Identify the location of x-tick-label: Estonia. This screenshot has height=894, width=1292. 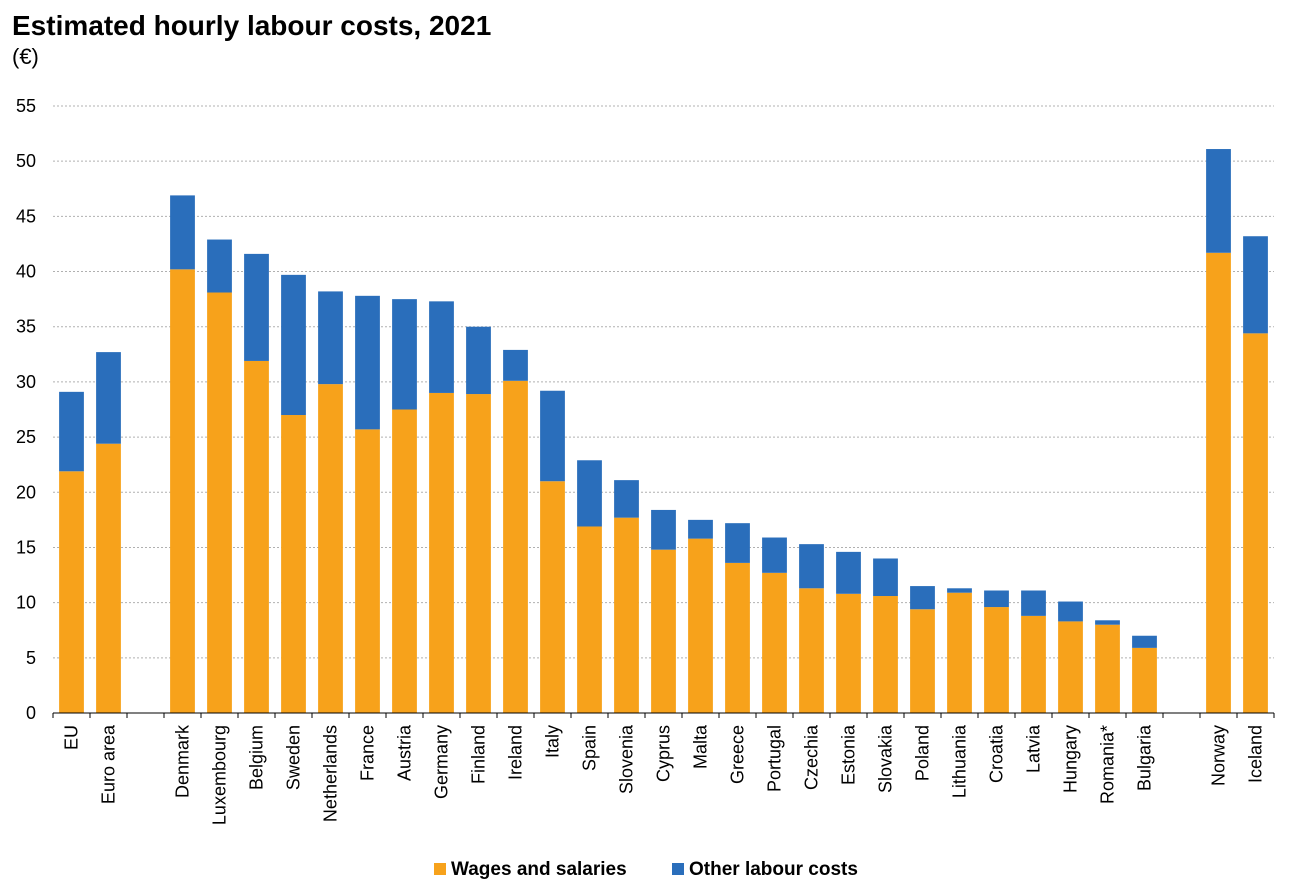
(849, 754).